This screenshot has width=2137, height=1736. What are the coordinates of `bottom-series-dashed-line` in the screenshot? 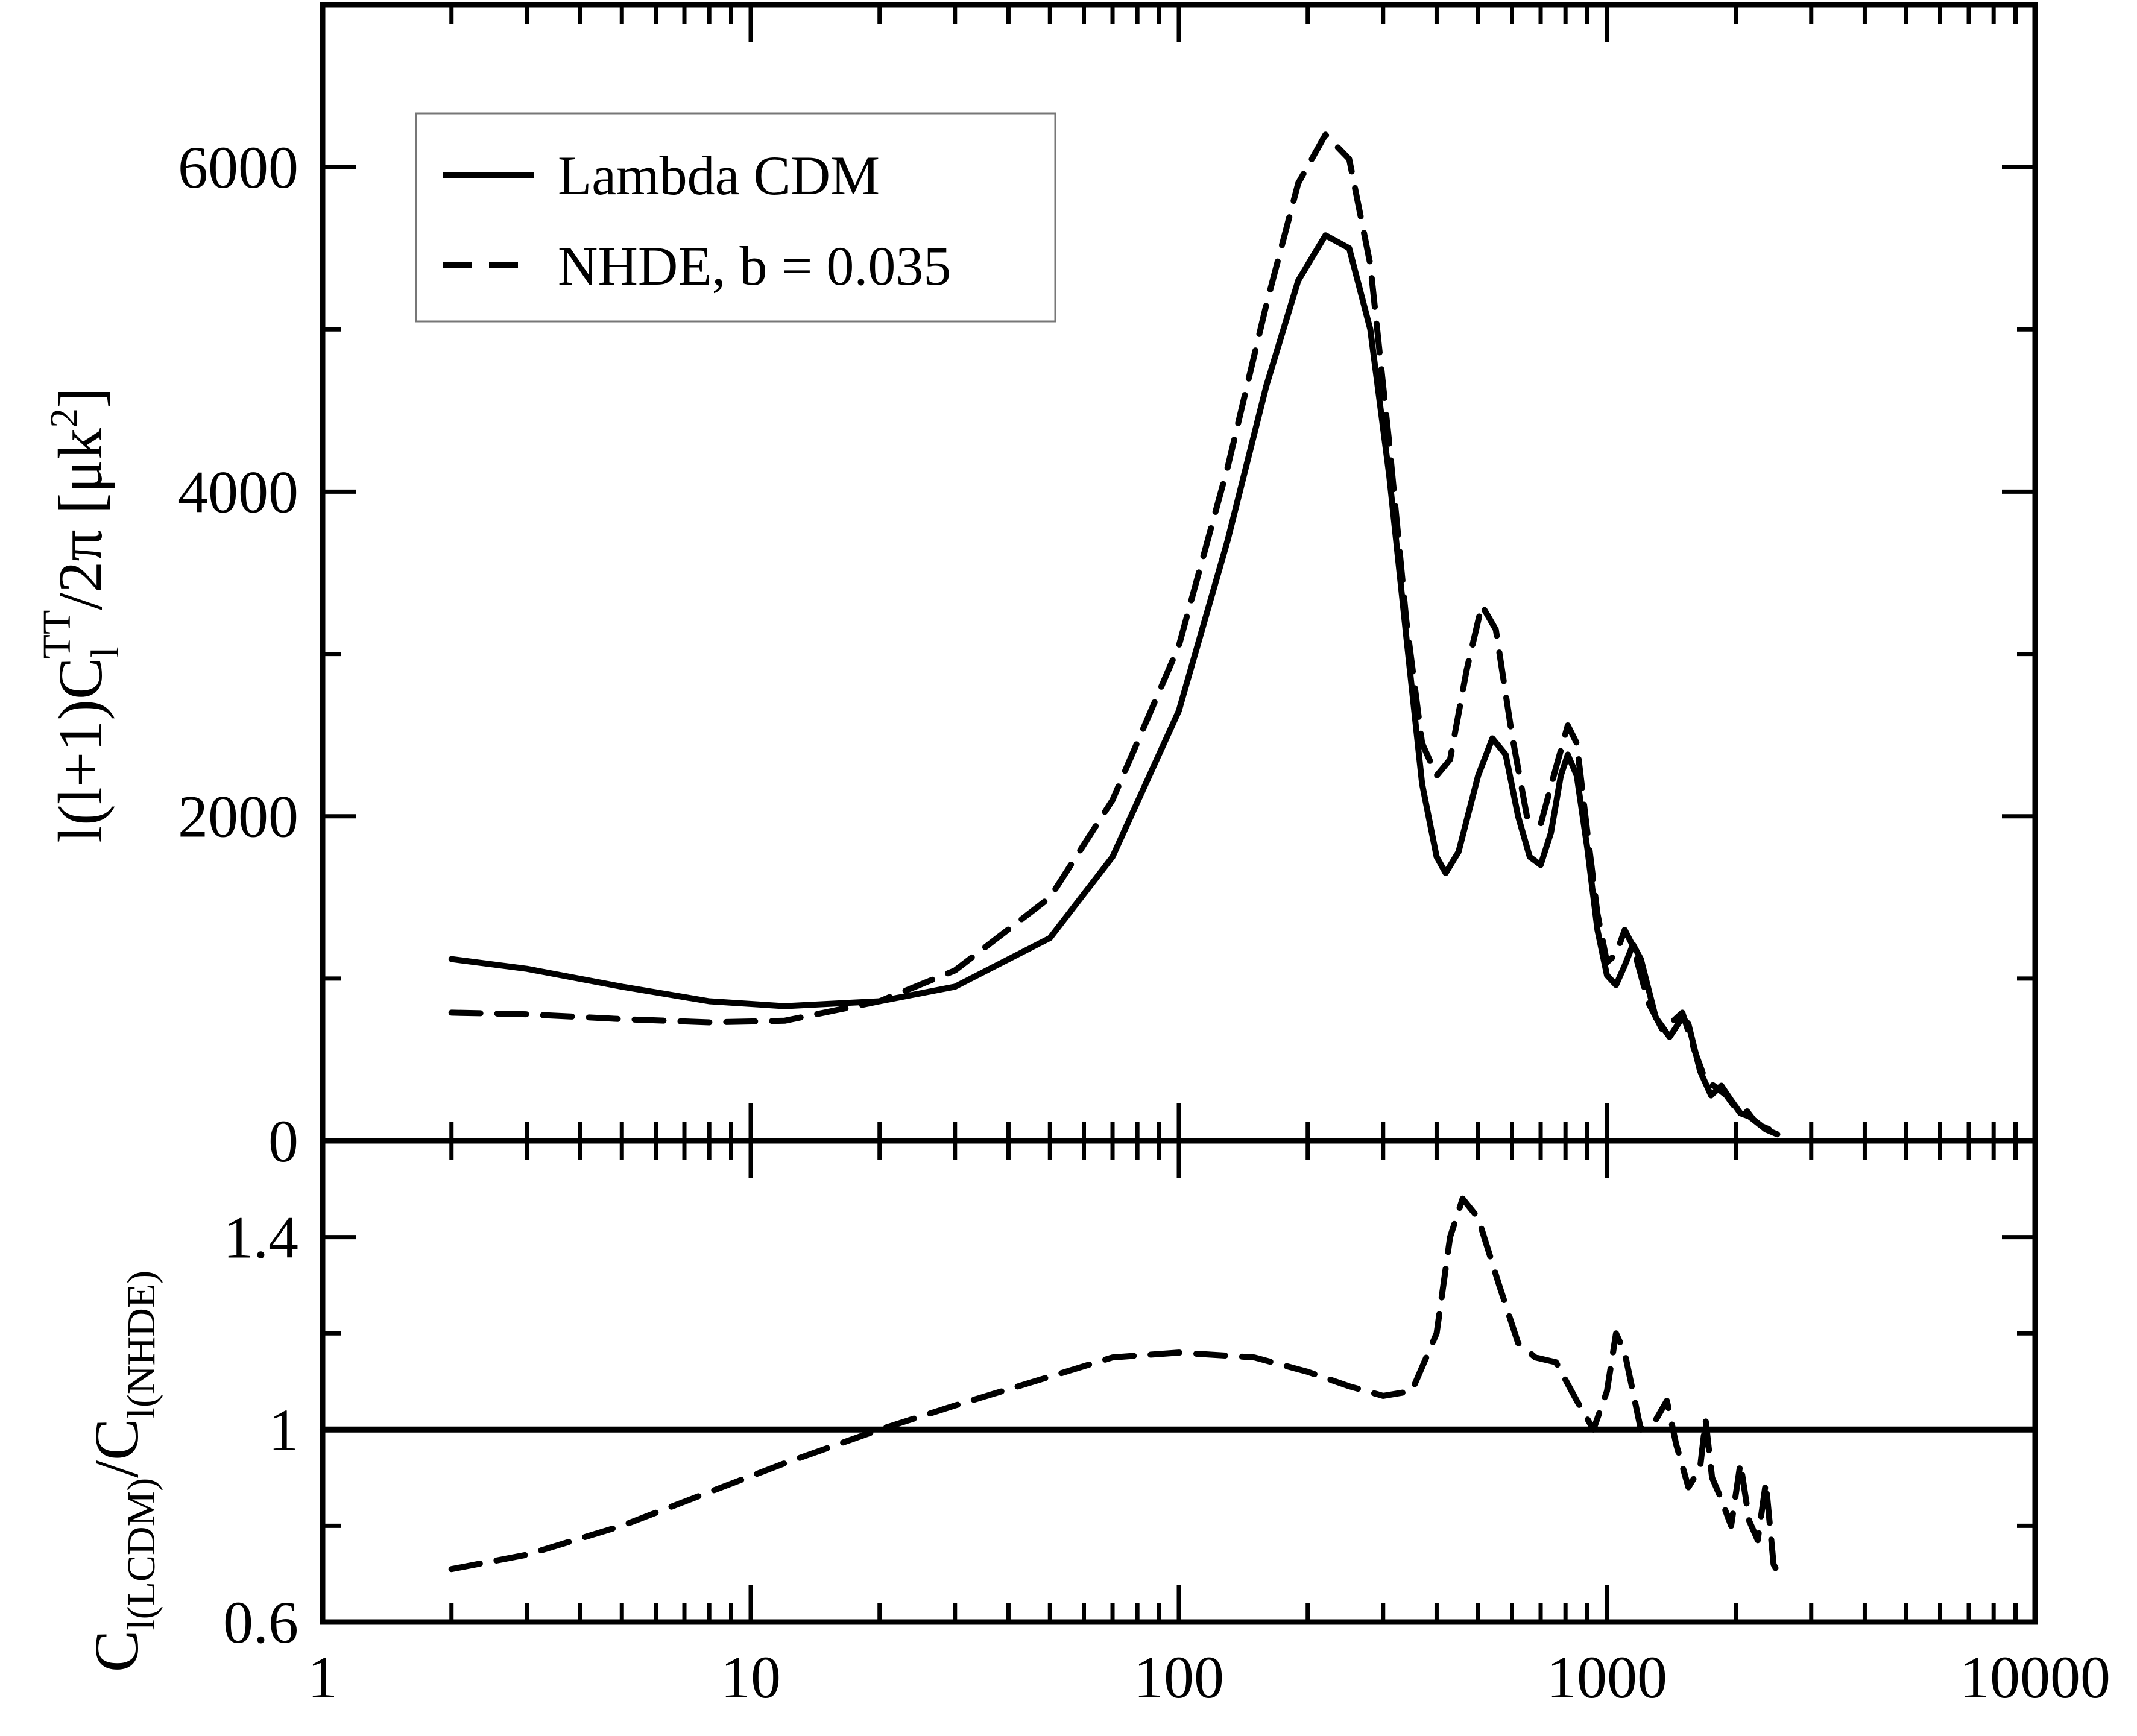 It's located at (1116, 1388).